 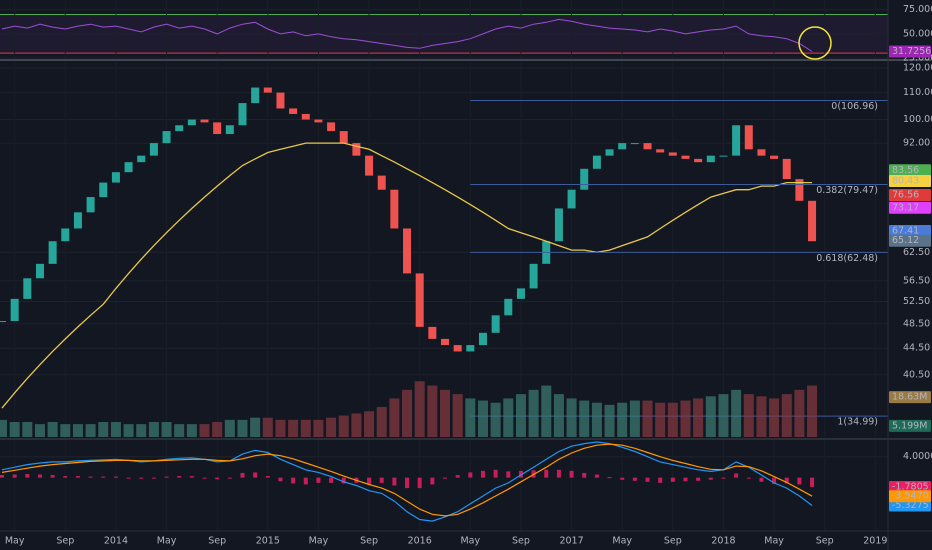 What do you see at coordinates (916, 374) in the screenshot?
I see `y-tick-label: 40.50` at bounding box center [916, 374].